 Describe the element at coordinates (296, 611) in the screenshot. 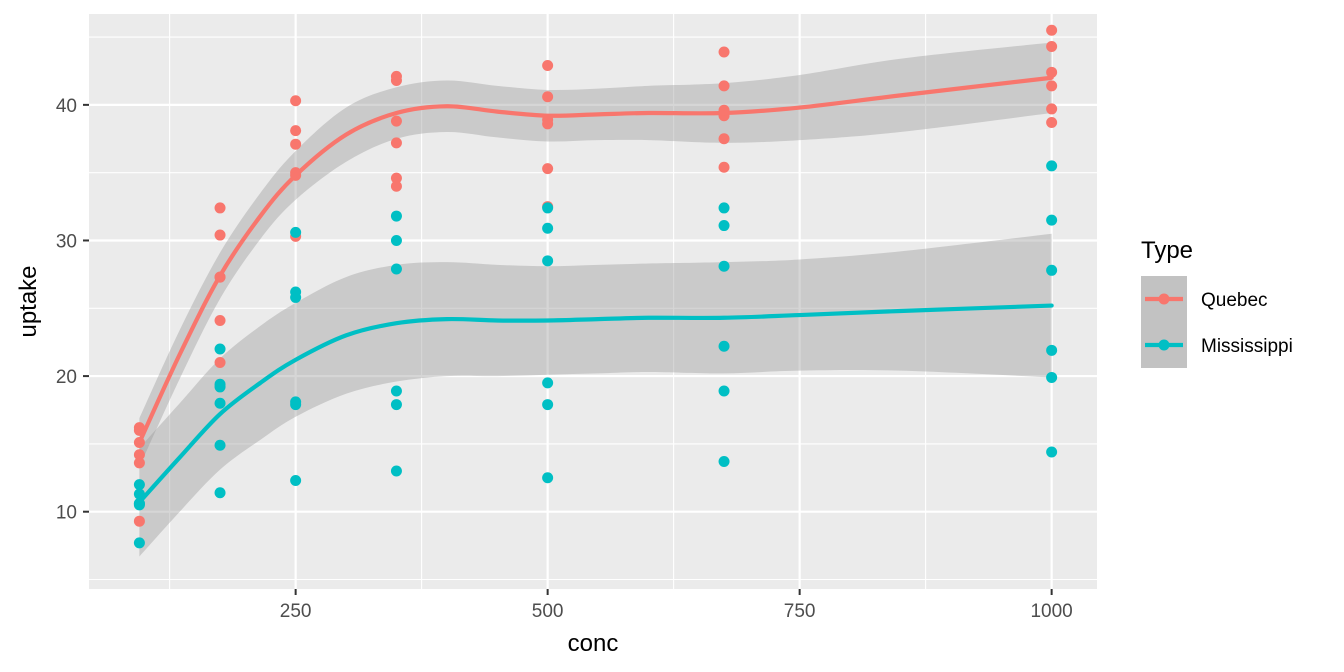

I see `x-tick-label: 250` at that location.